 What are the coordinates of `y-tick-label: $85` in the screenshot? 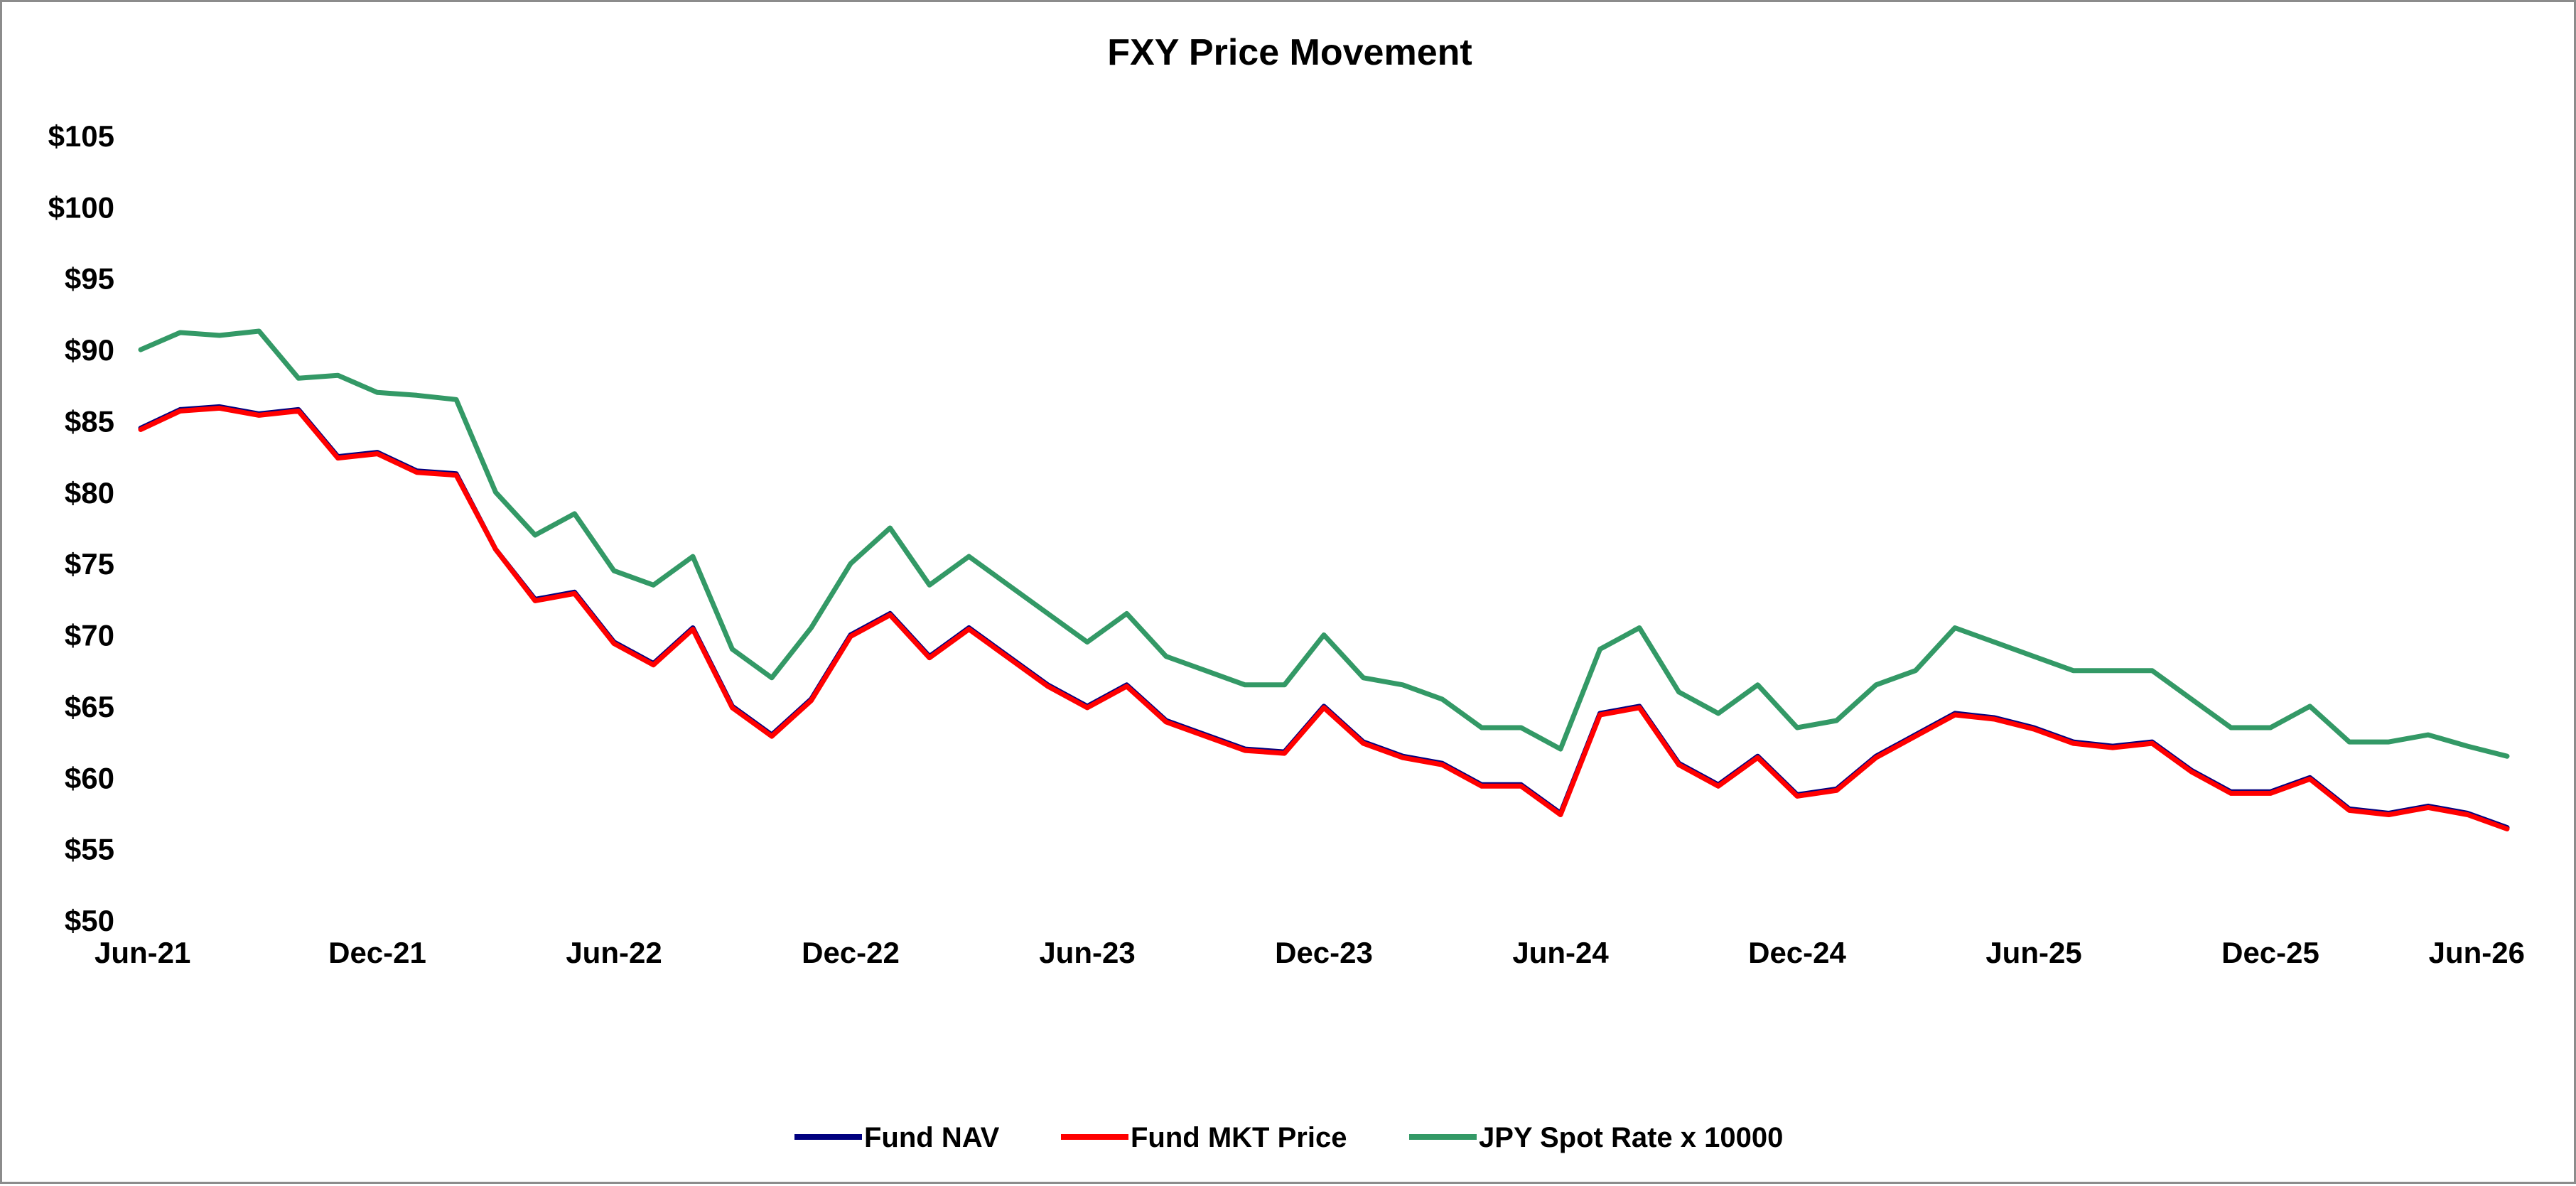 It's located at (90, 421).